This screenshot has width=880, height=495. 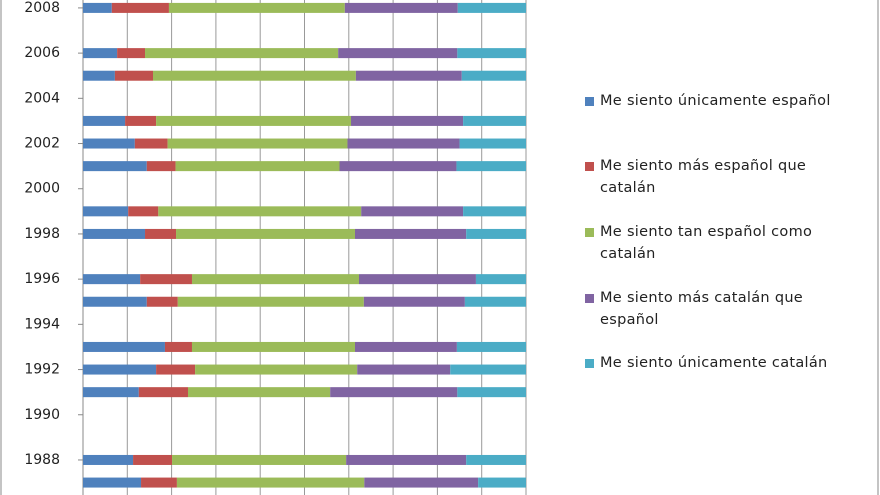 I want to click on legend-label: Me siento más catalán que español, so click(x=702, y=309).